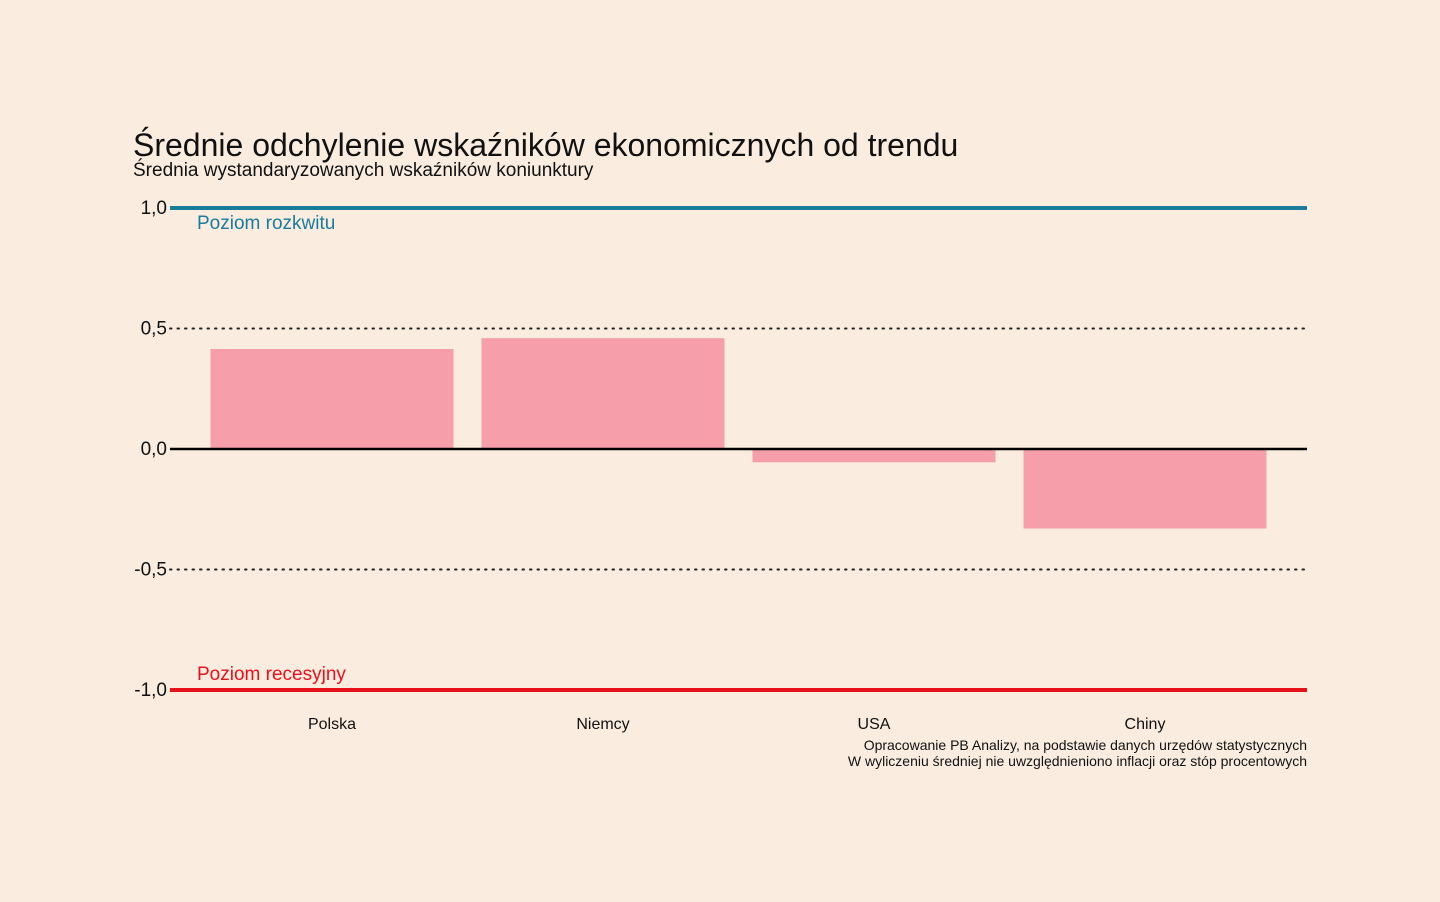 Image resolution: width=1440 pixels, height=902 pixels. I want to click on bar-usa, so click(874, 456).